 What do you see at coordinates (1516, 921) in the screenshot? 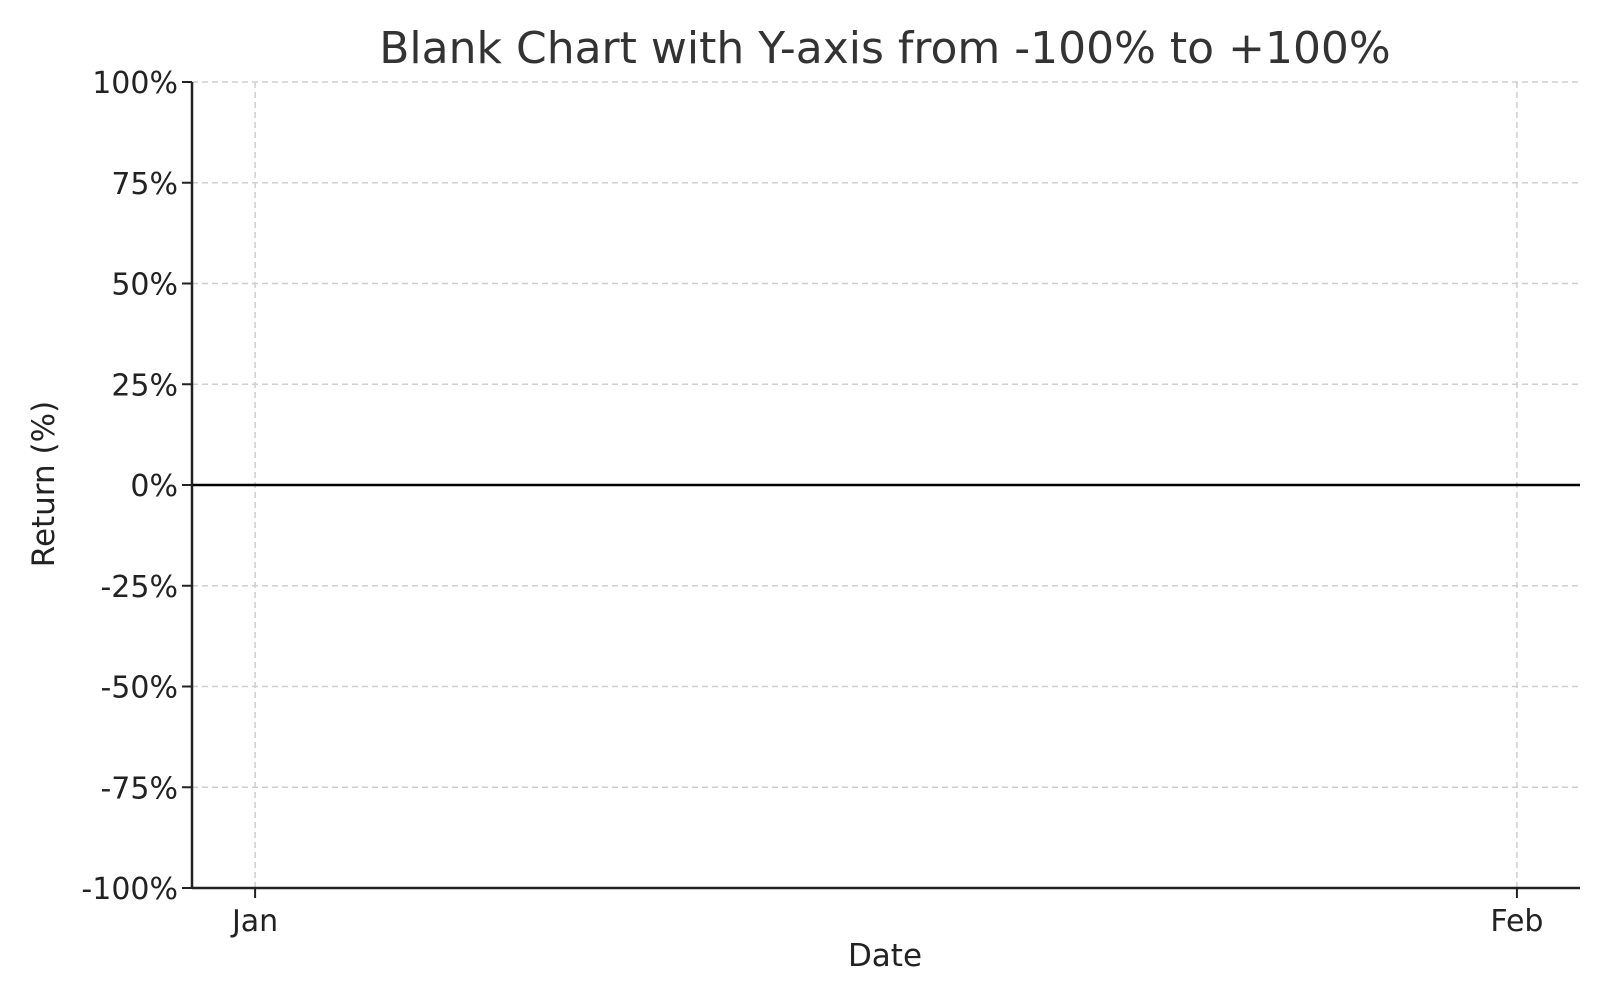
I see `x-tick-label: Feb` at bounding box center [1516, 921].